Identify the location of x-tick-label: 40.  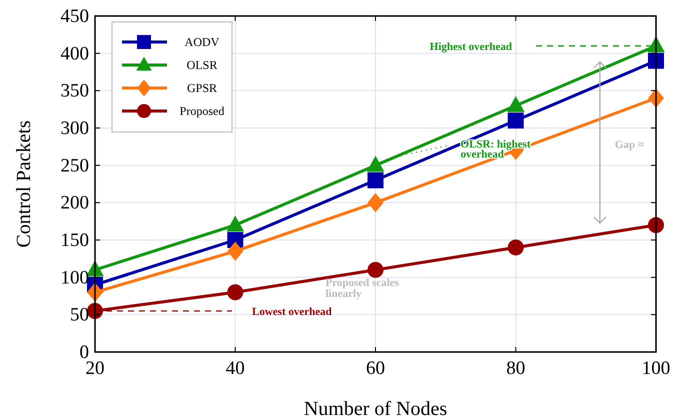
(235, 368).